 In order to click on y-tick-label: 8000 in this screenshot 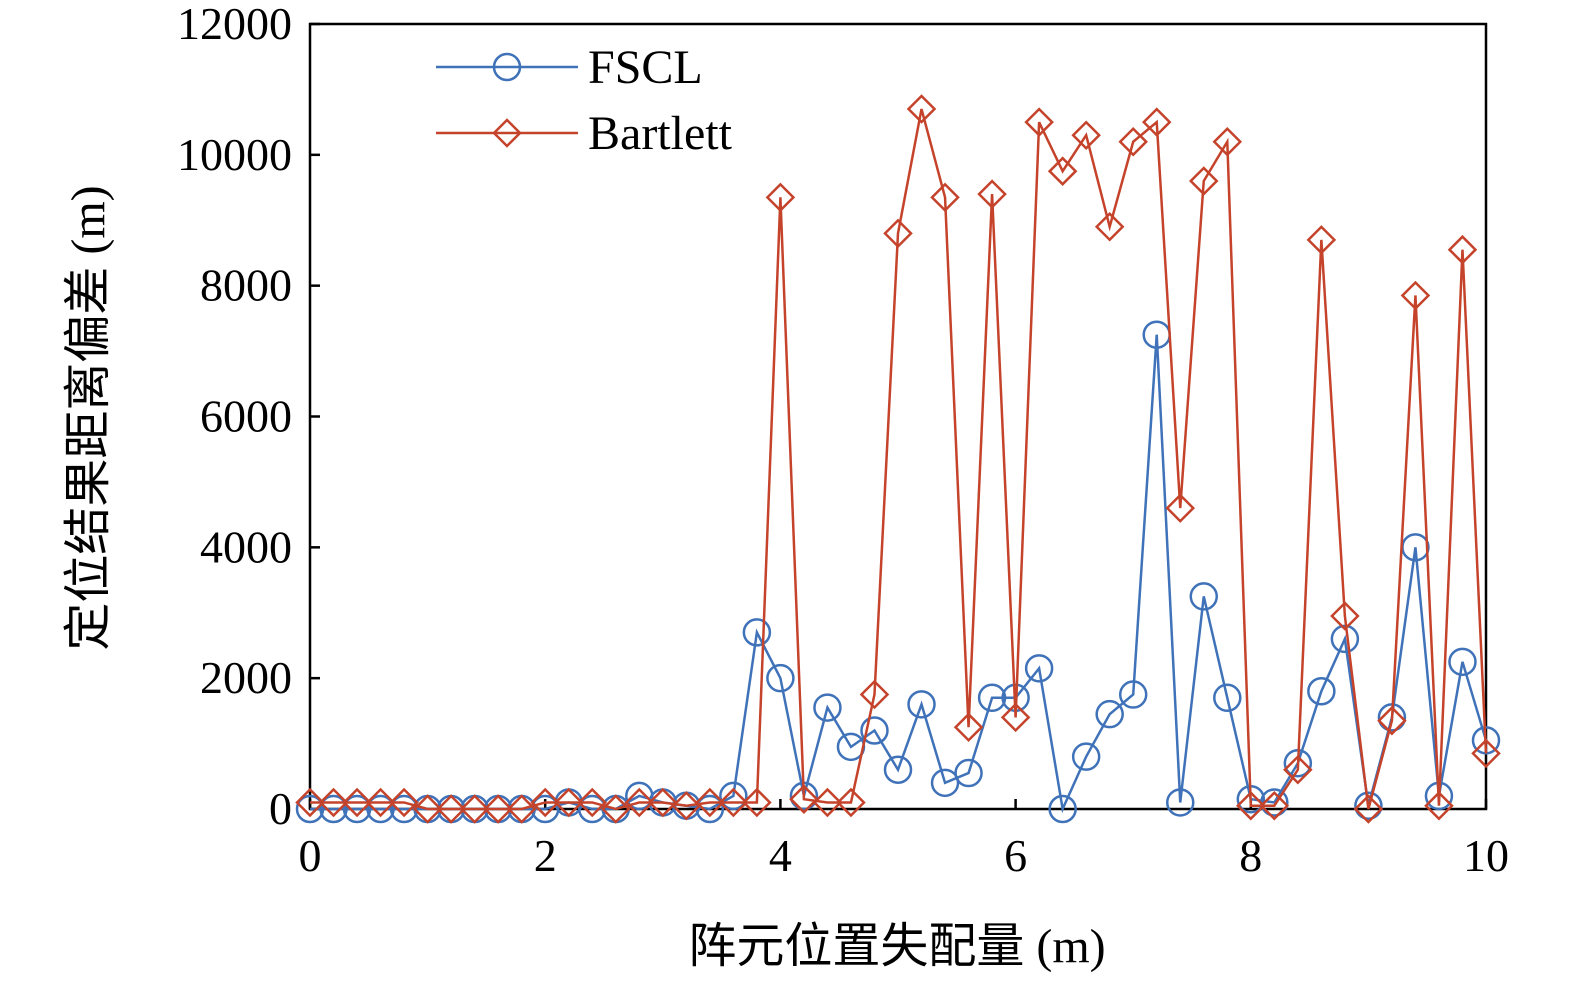, I will do `click(246, 285)`.